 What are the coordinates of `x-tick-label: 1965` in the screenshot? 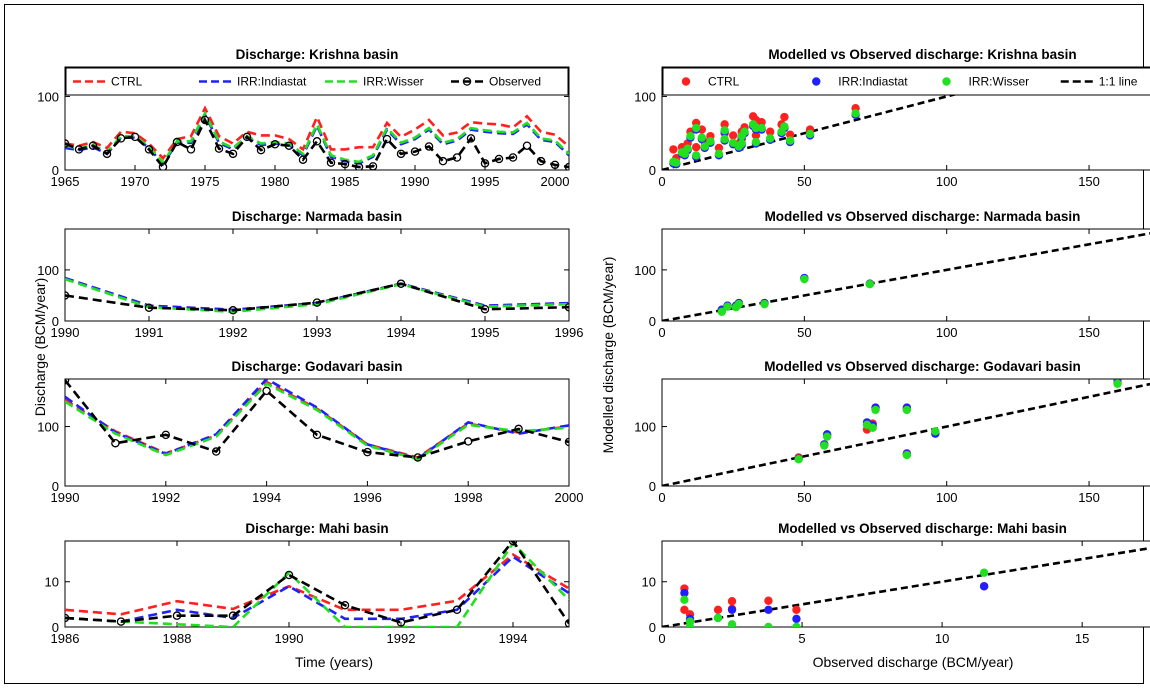 It's located at (65, 181).